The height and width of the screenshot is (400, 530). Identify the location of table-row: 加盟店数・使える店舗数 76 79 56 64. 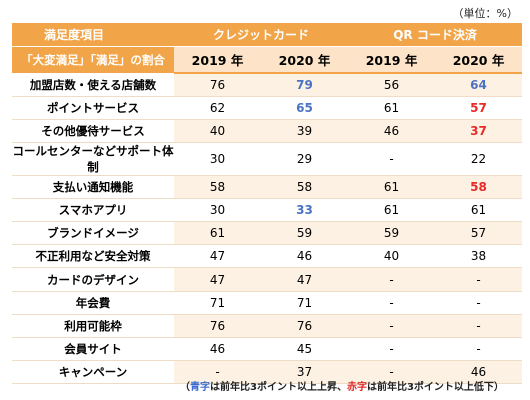
(267, 85).